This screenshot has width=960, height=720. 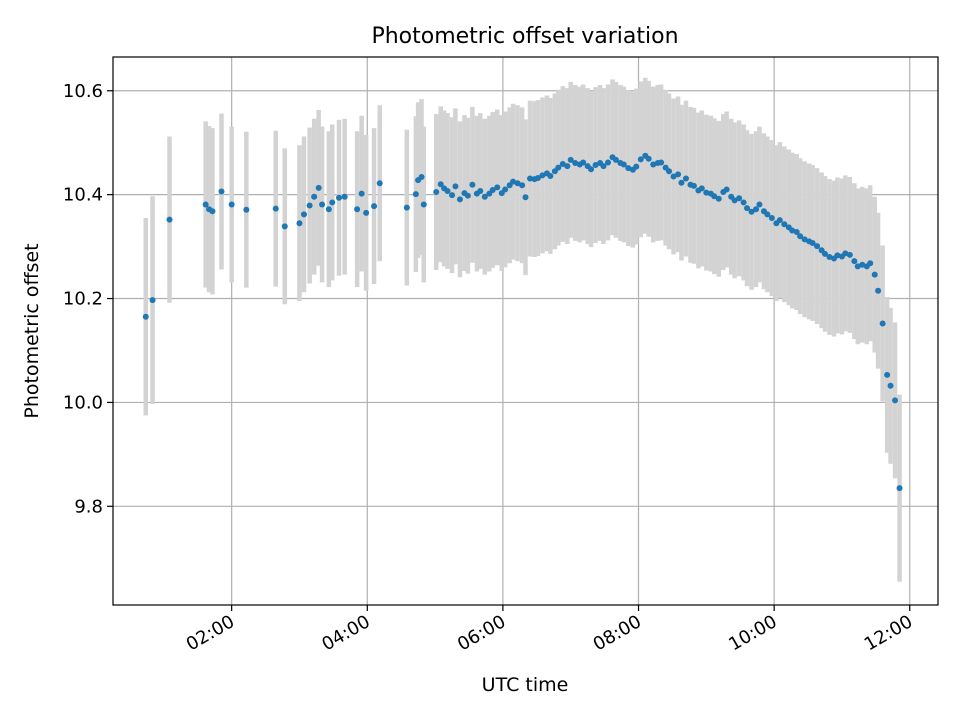 I want to click on y-tick-label: 10.0, so click(x=83, y=402).